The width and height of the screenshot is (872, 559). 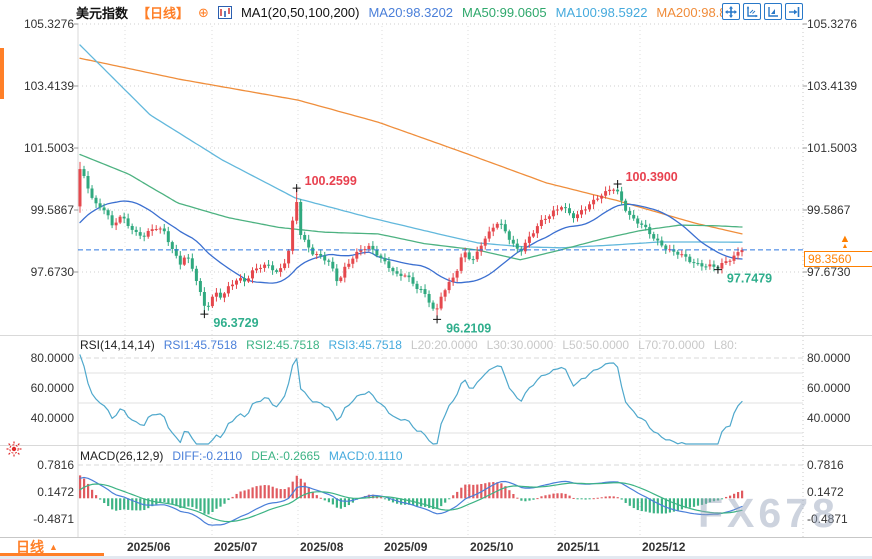 What do you see at coordinates (768, 513) in the screenshot?
I see `watermark: FX678` at bounding box center [768, 513].